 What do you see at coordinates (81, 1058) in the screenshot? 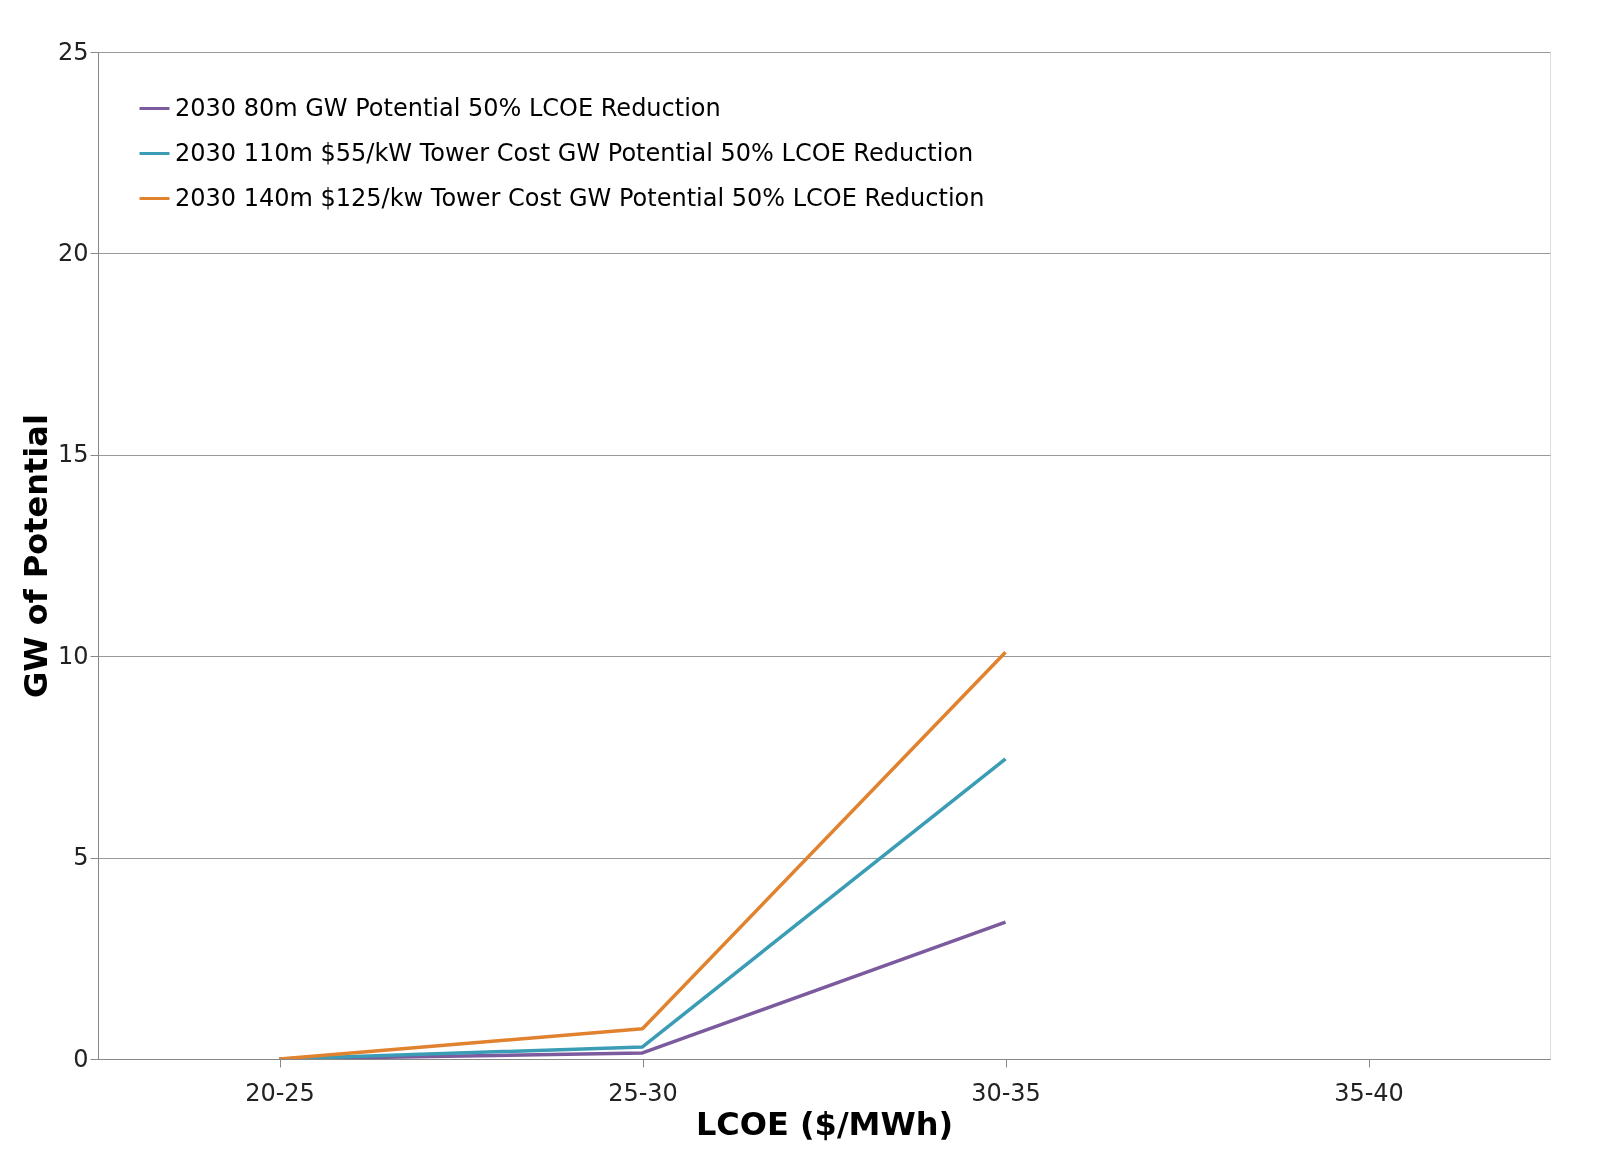
I see `y-tick-label: 0` at bounding box center [81, 1058].